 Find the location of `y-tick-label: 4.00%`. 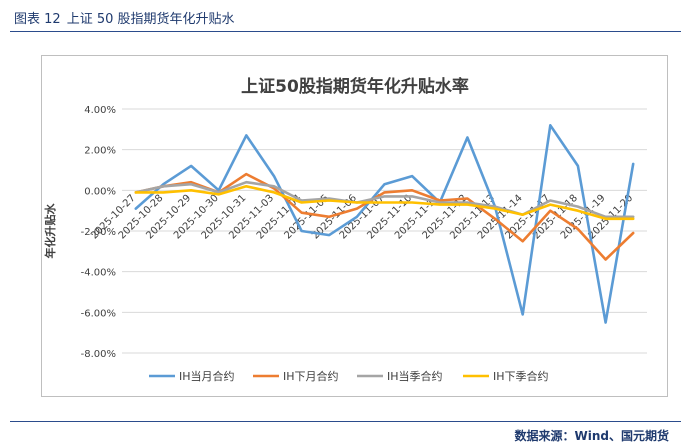

y-tick-label: 4.00% is located at coordinates (100, 110).